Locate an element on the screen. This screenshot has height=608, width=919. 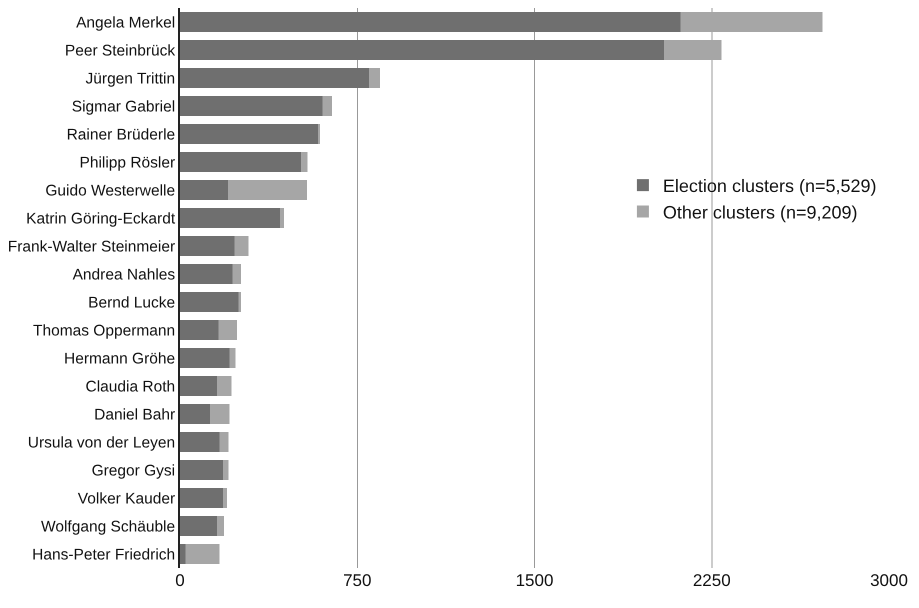
y-tick-label: Frank-Walter Steinmeier is located at coordinates (92, 247).